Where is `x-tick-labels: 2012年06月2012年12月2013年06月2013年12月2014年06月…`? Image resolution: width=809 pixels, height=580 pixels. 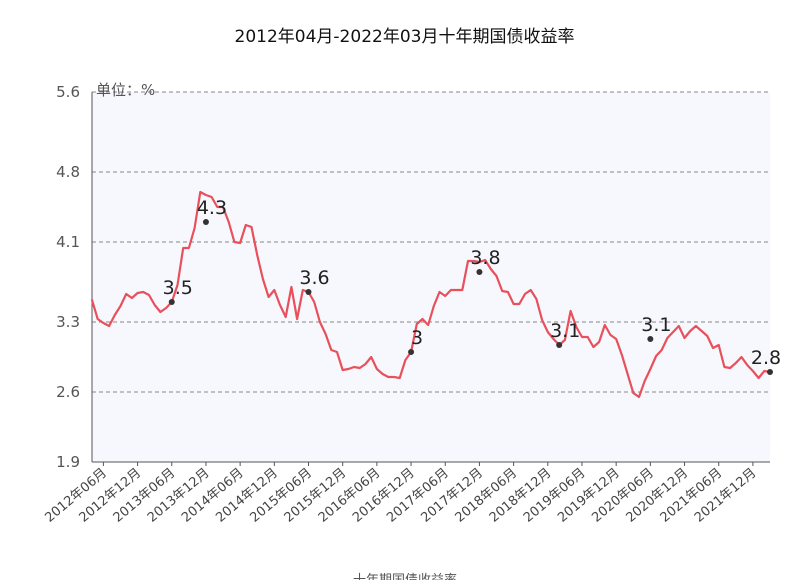 x-tick-labels: 2012年06月2012年12月2013年06月2013年12月2014年06月… is located at coordinates (400, 494).